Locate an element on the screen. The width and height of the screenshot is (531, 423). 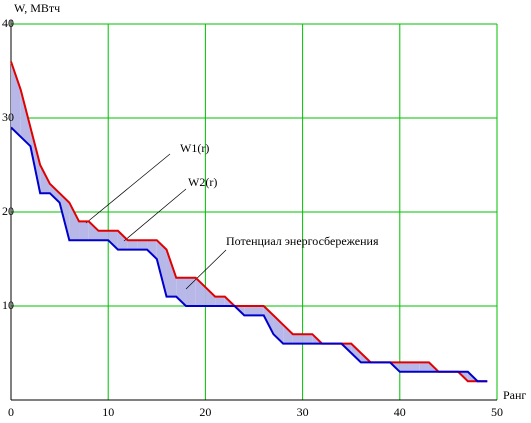
annotation: W2(r) is located at coordinates (202, 182).